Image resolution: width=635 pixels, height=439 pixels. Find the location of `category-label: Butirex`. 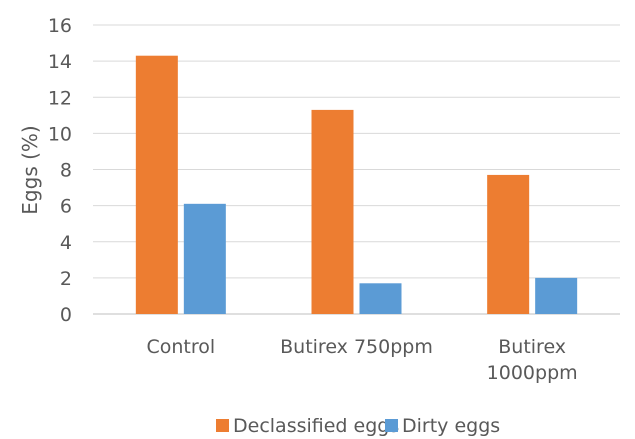

category-label: Butirex is located at coordinates (532, 347).